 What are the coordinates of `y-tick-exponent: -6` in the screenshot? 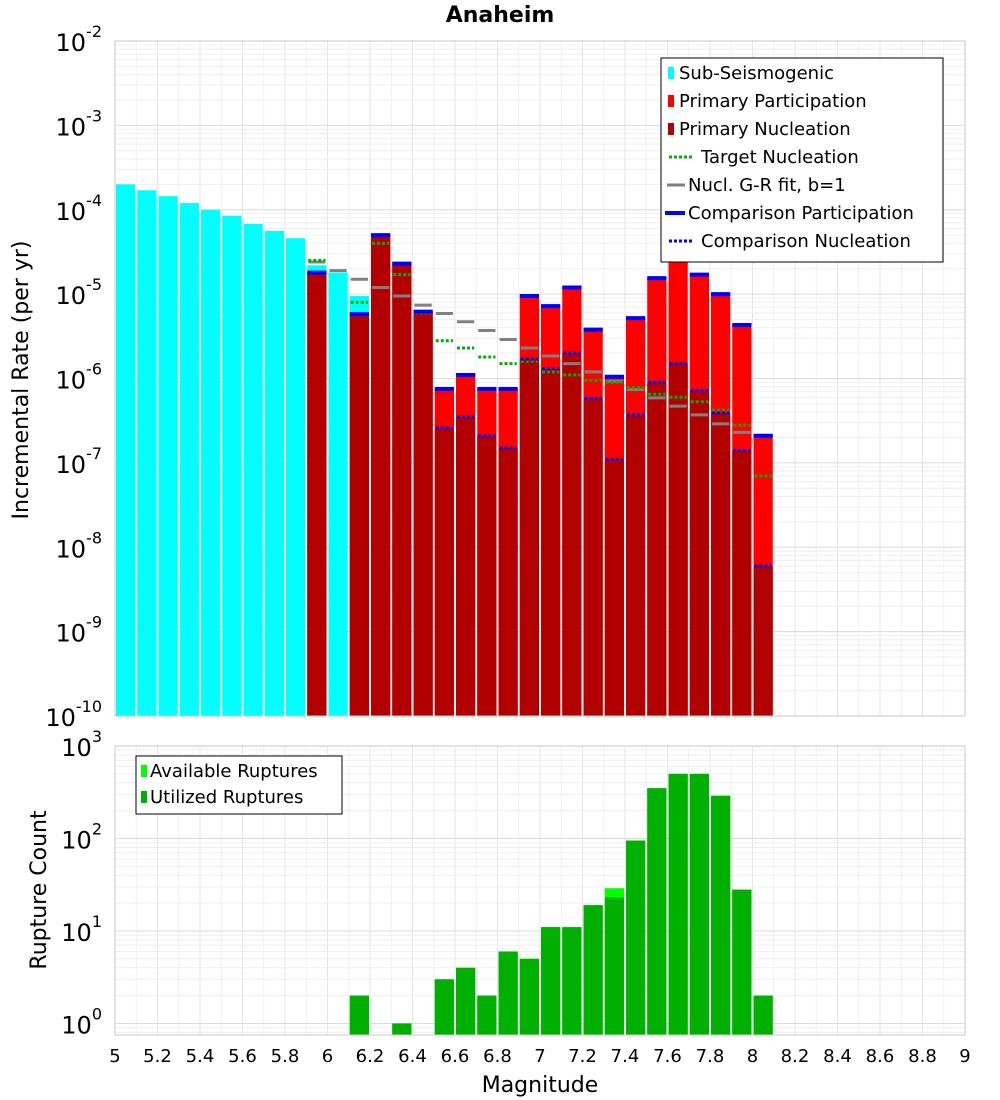 It's located at (94, 369).